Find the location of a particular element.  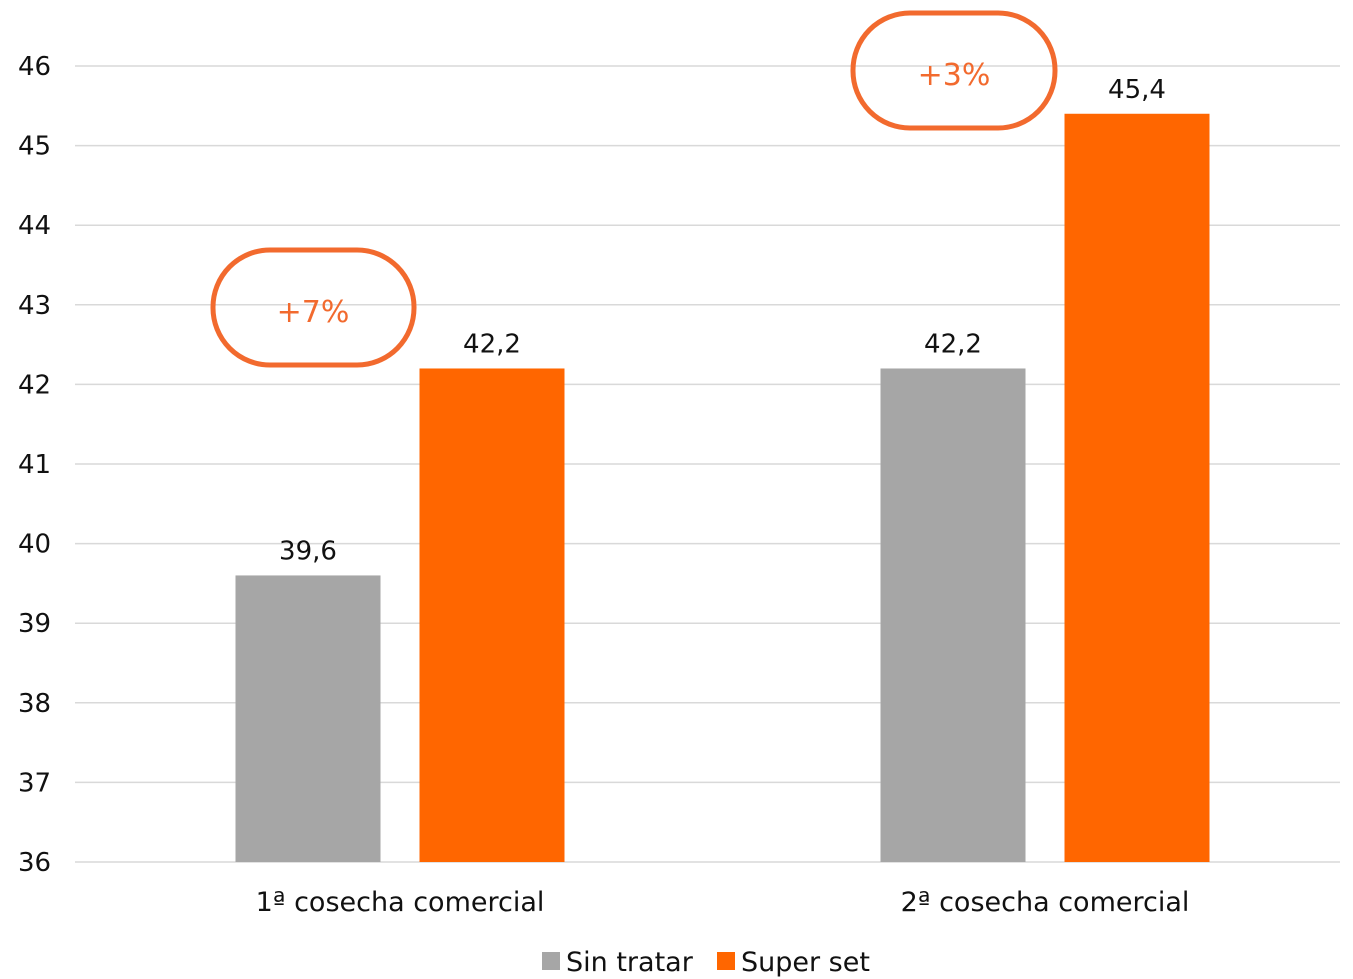

callout-text: +3% is located at coordinates (954, 75).